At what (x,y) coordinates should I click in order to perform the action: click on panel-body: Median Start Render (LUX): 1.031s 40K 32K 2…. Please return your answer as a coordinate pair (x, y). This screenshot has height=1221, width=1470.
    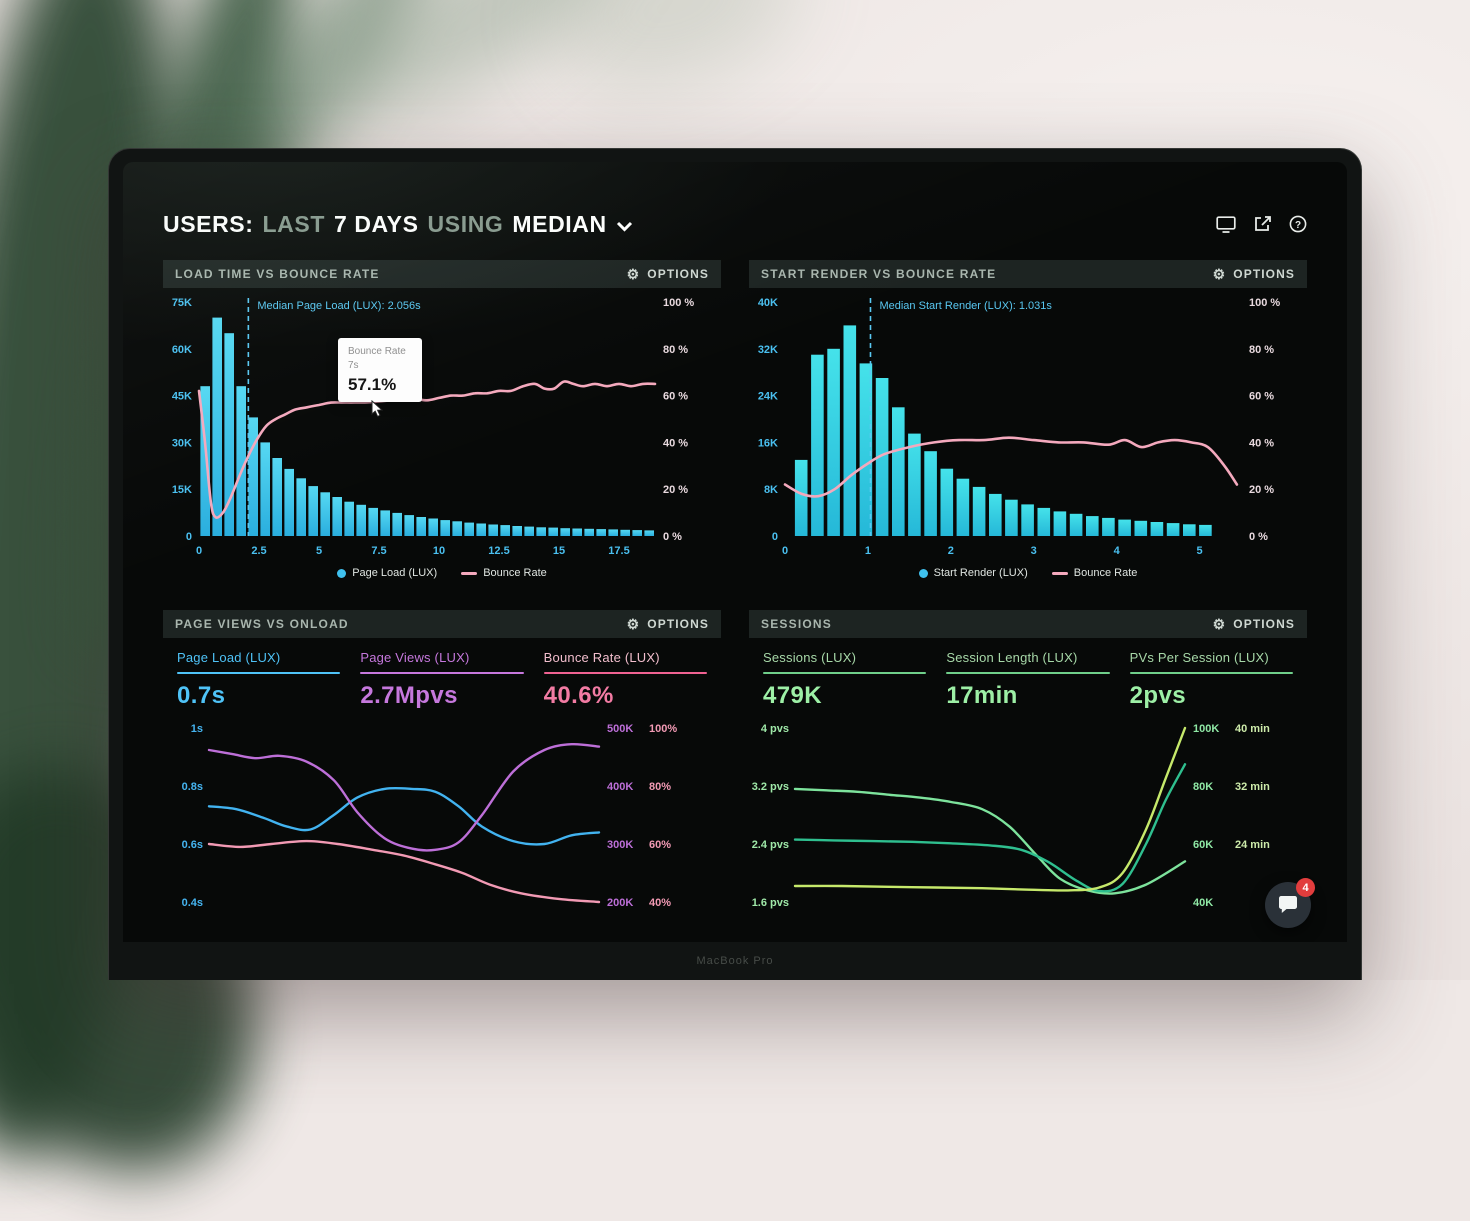
    Looking at the image, I should click on (1028, 437).